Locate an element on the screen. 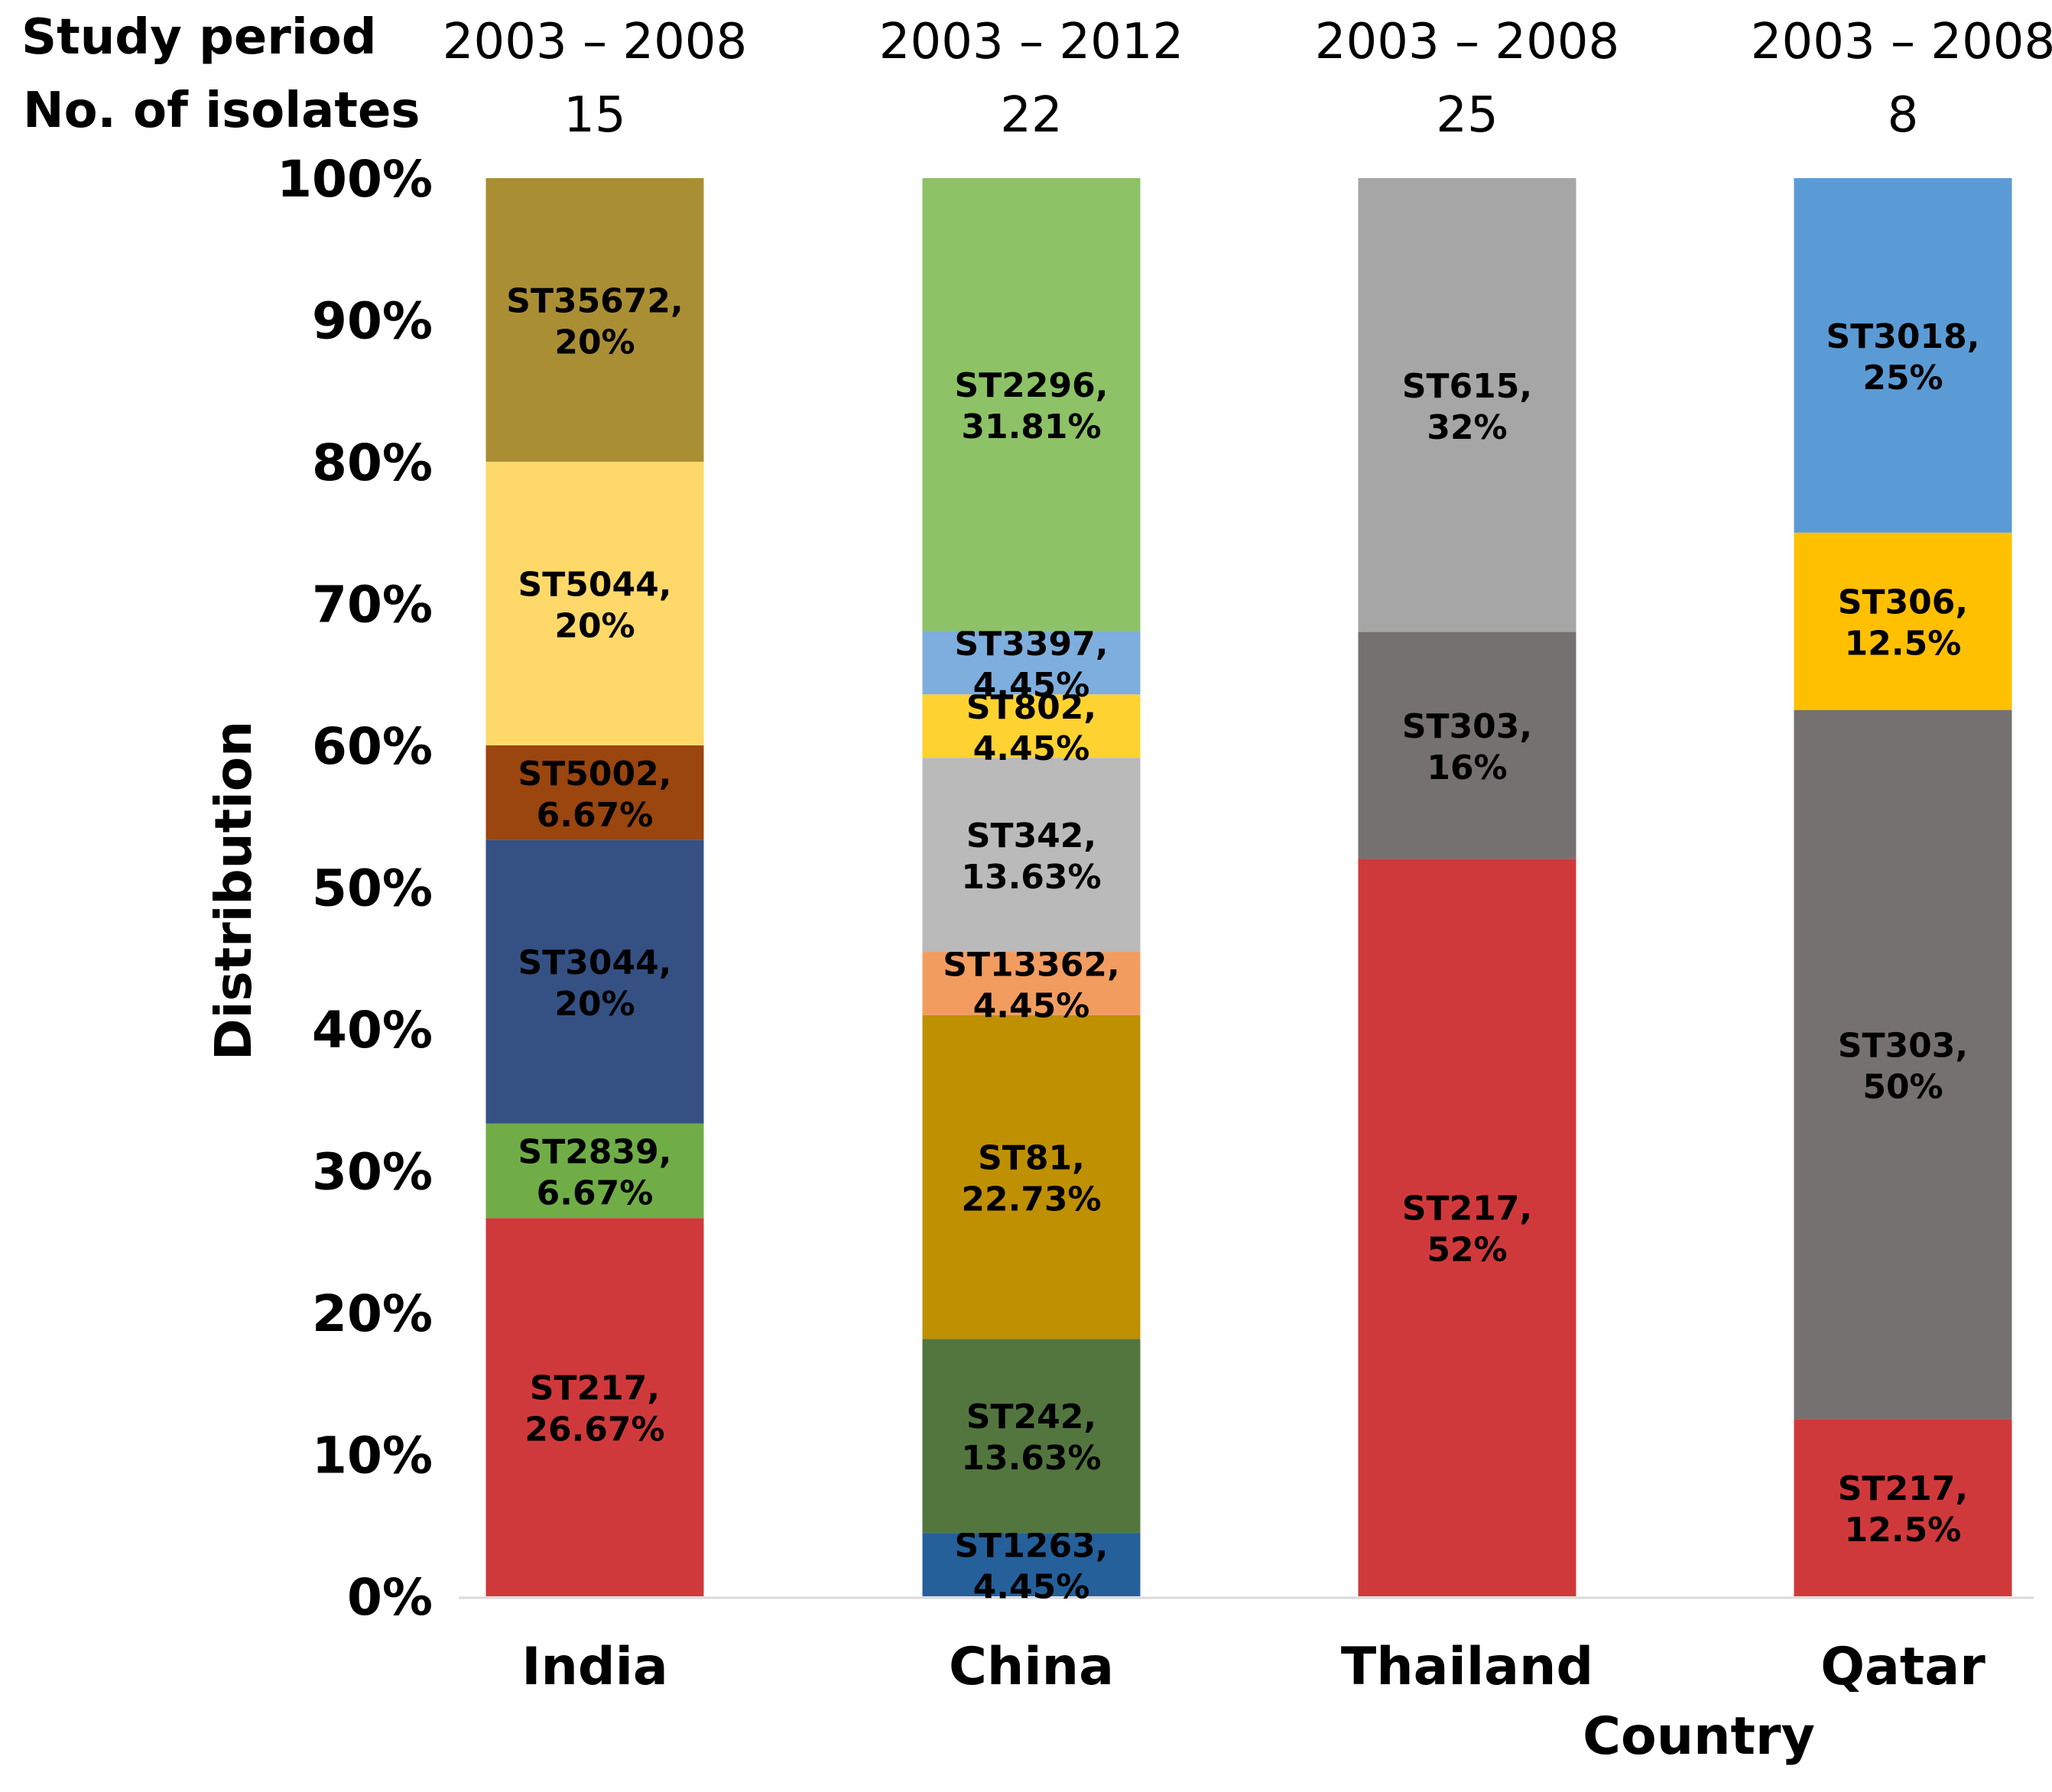 The width and height of the screenshot is (2052, 1792). y-tick-label: 30% is located at coordinates (372, 1172).